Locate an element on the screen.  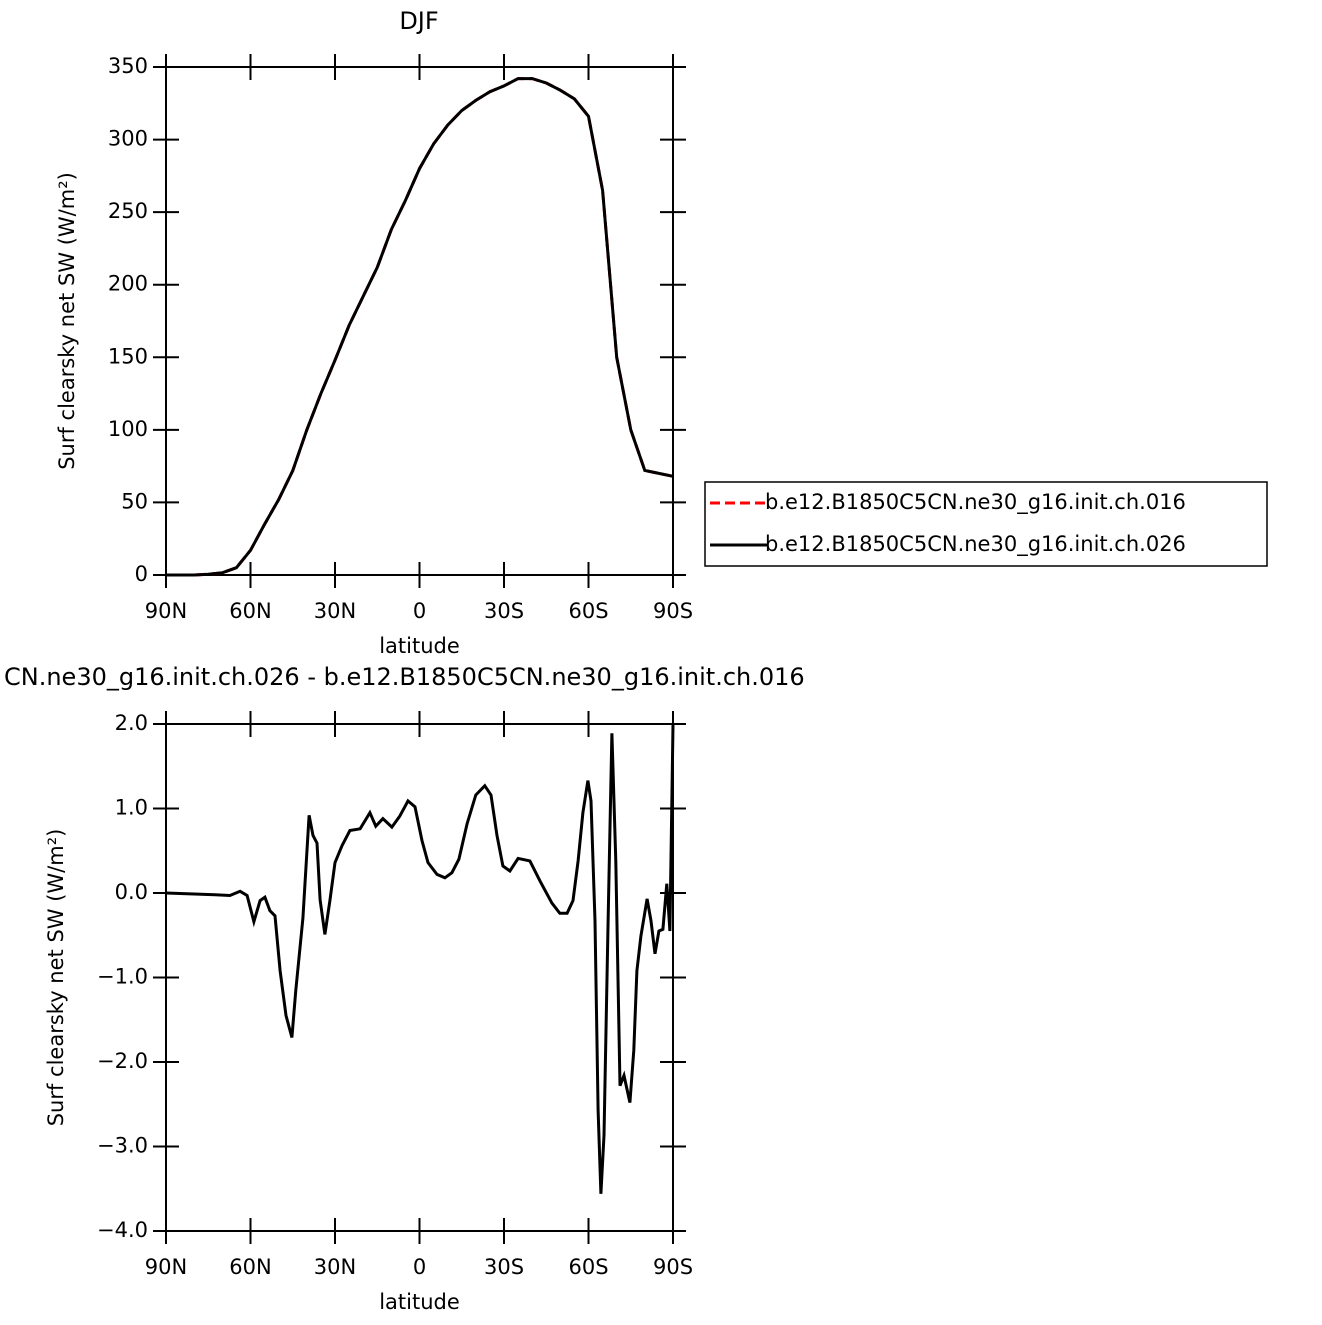
y-tick-label: 150 is located at coordinates (128, 356).